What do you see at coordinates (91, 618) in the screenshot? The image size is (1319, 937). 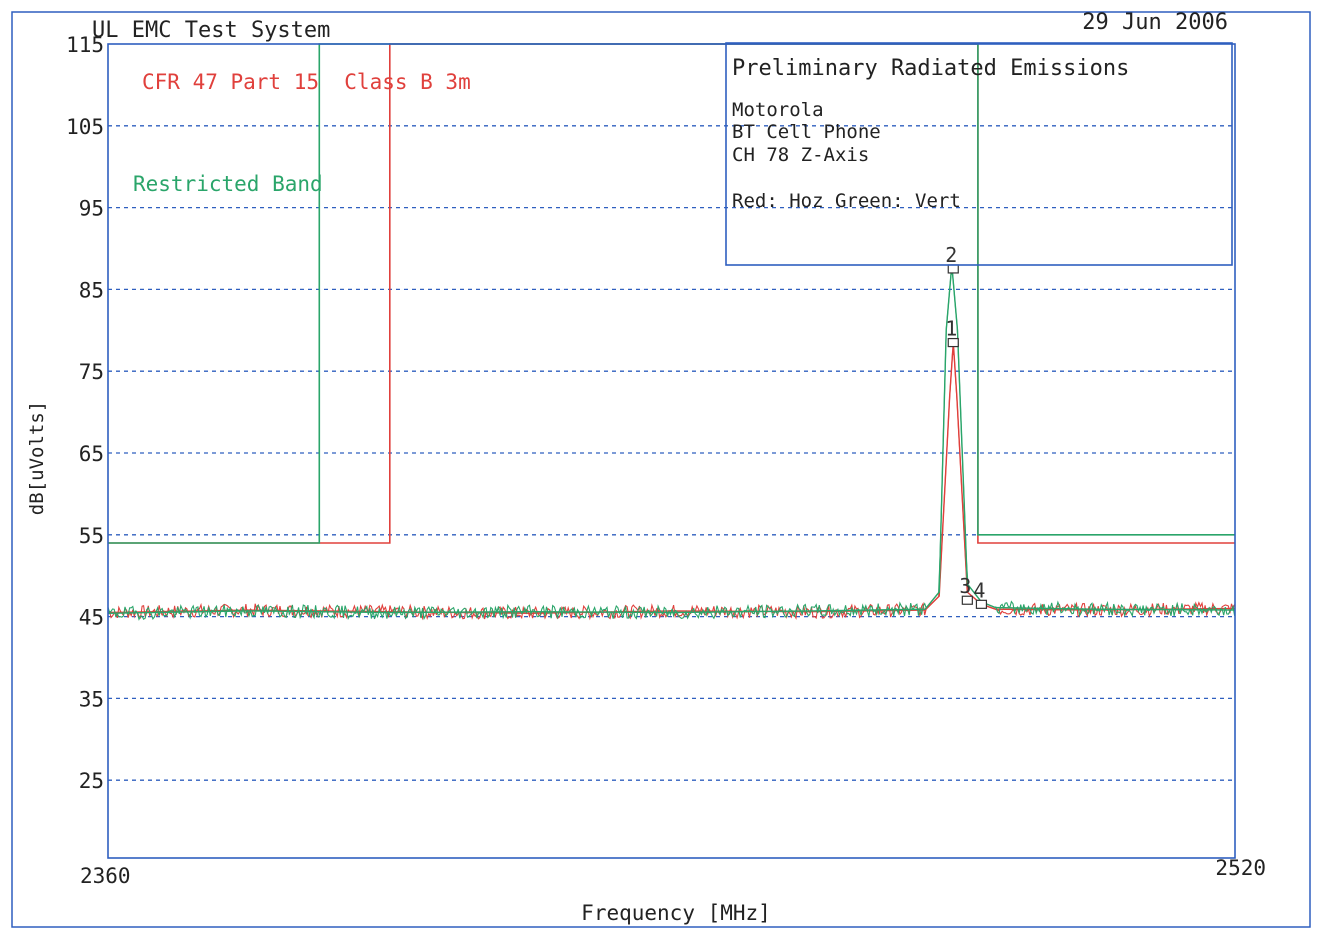 I see `y-tick-label-45: 45` at bounding box center [91, 618].